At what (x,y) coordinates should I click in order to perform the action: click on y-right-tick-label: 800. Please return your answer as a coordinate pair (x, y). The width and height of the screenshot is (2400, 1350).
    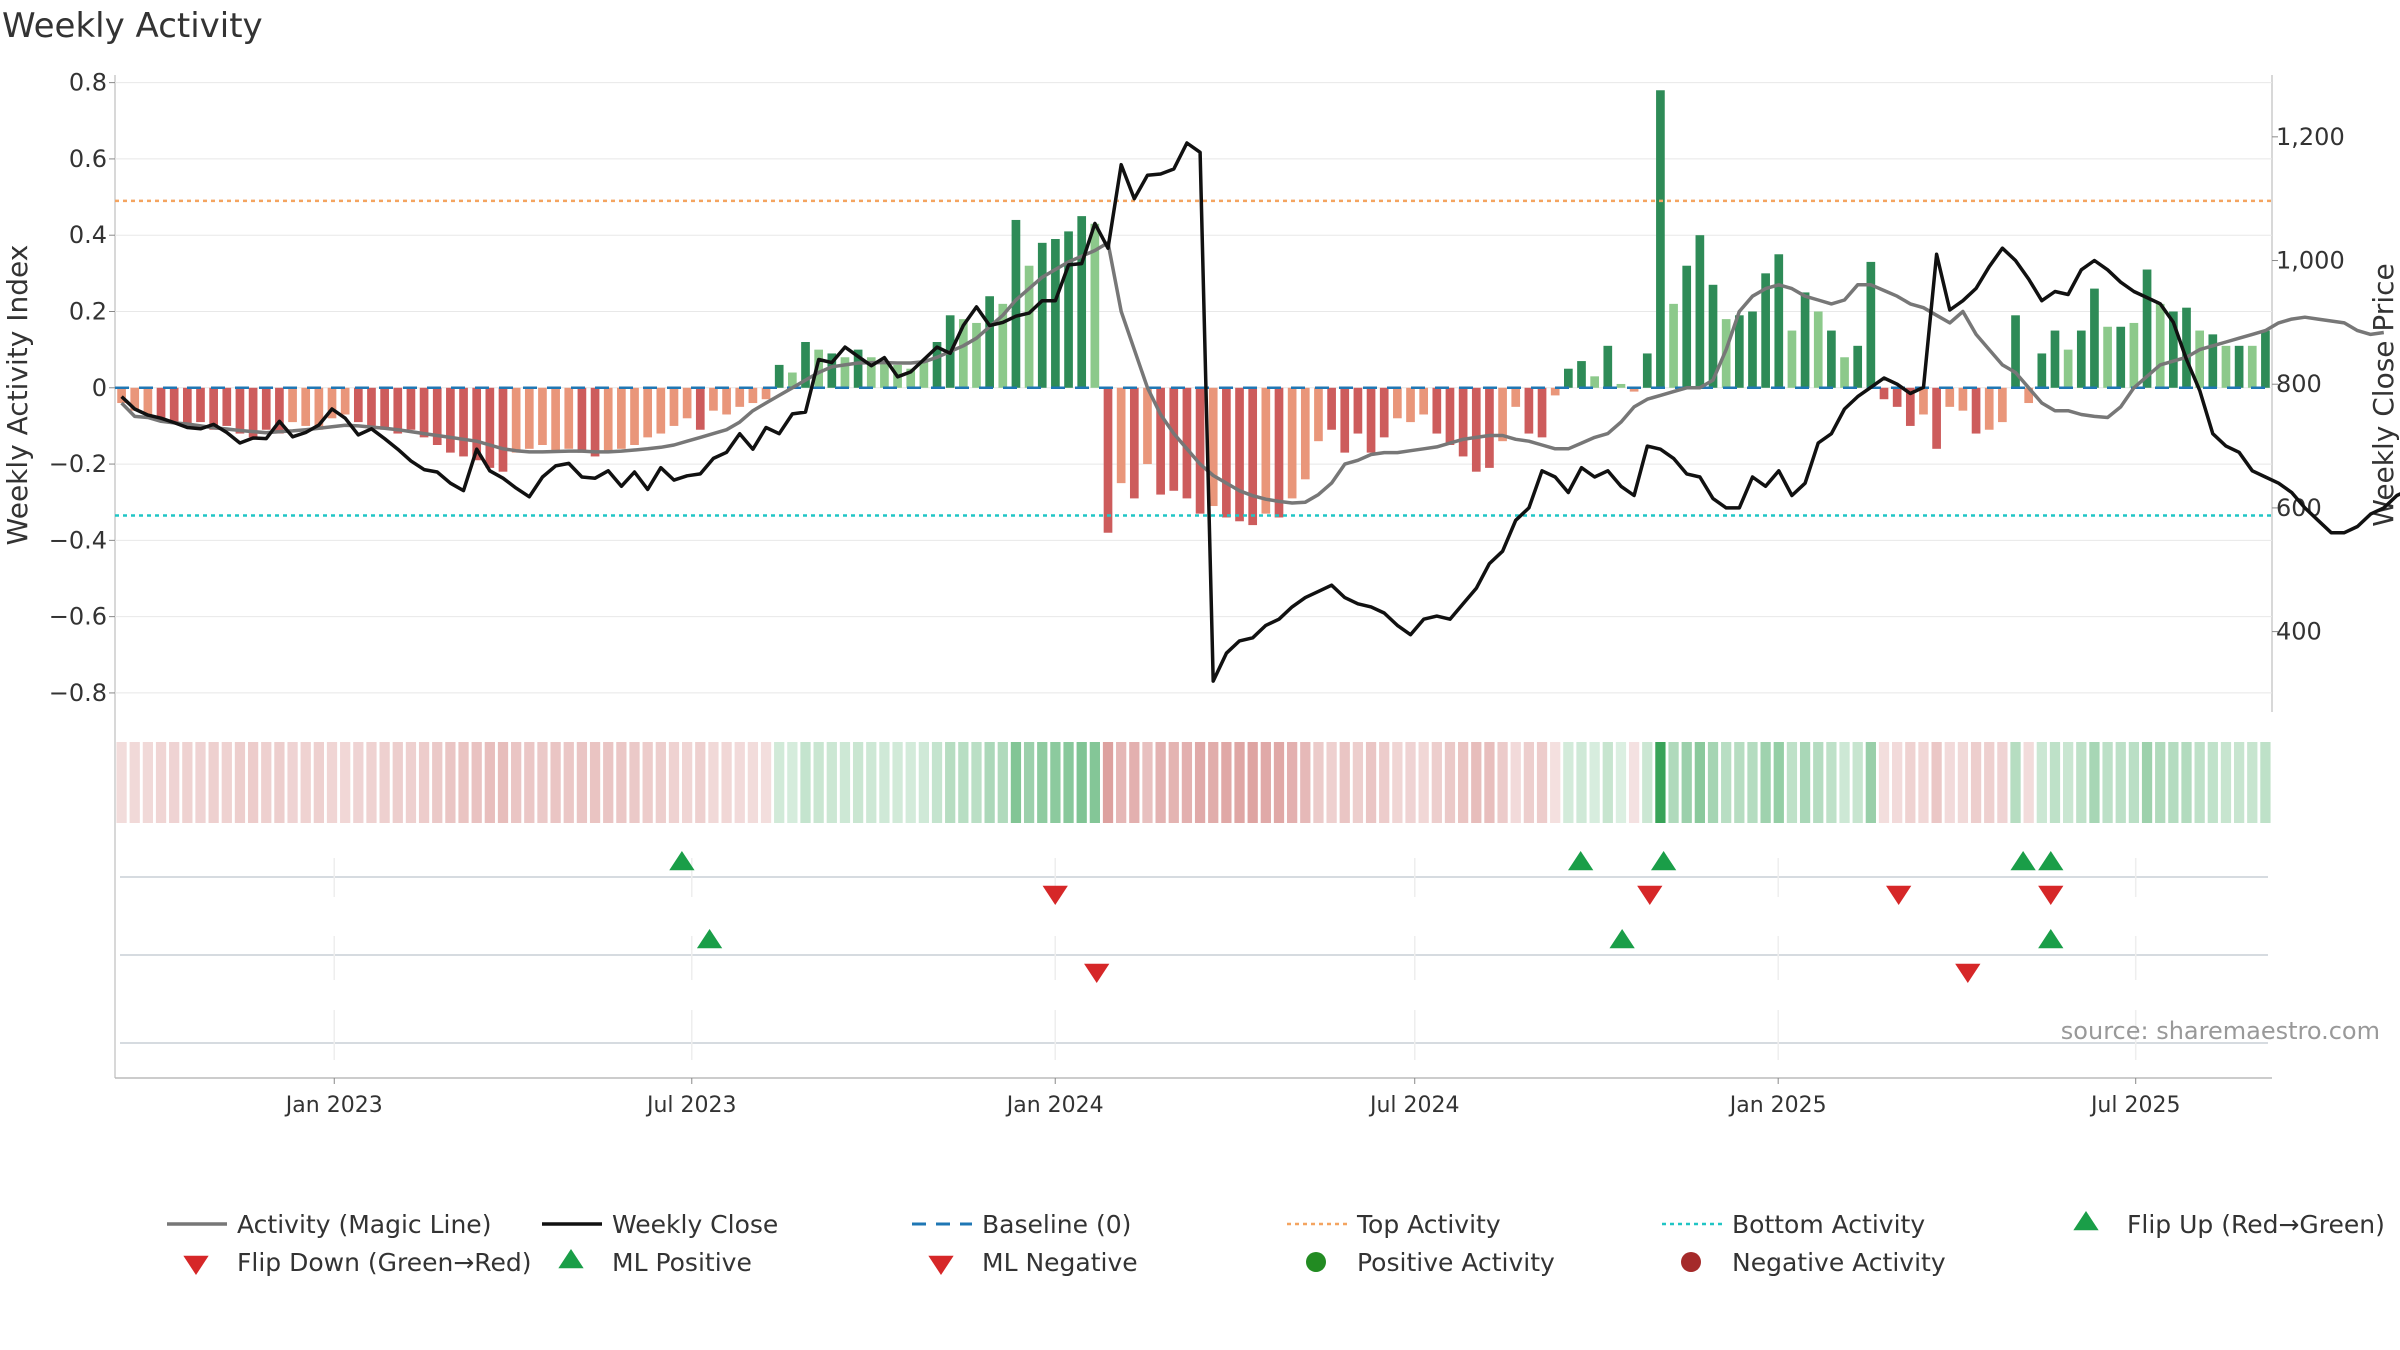
    Looking at the image, I should click on (2299, 384).